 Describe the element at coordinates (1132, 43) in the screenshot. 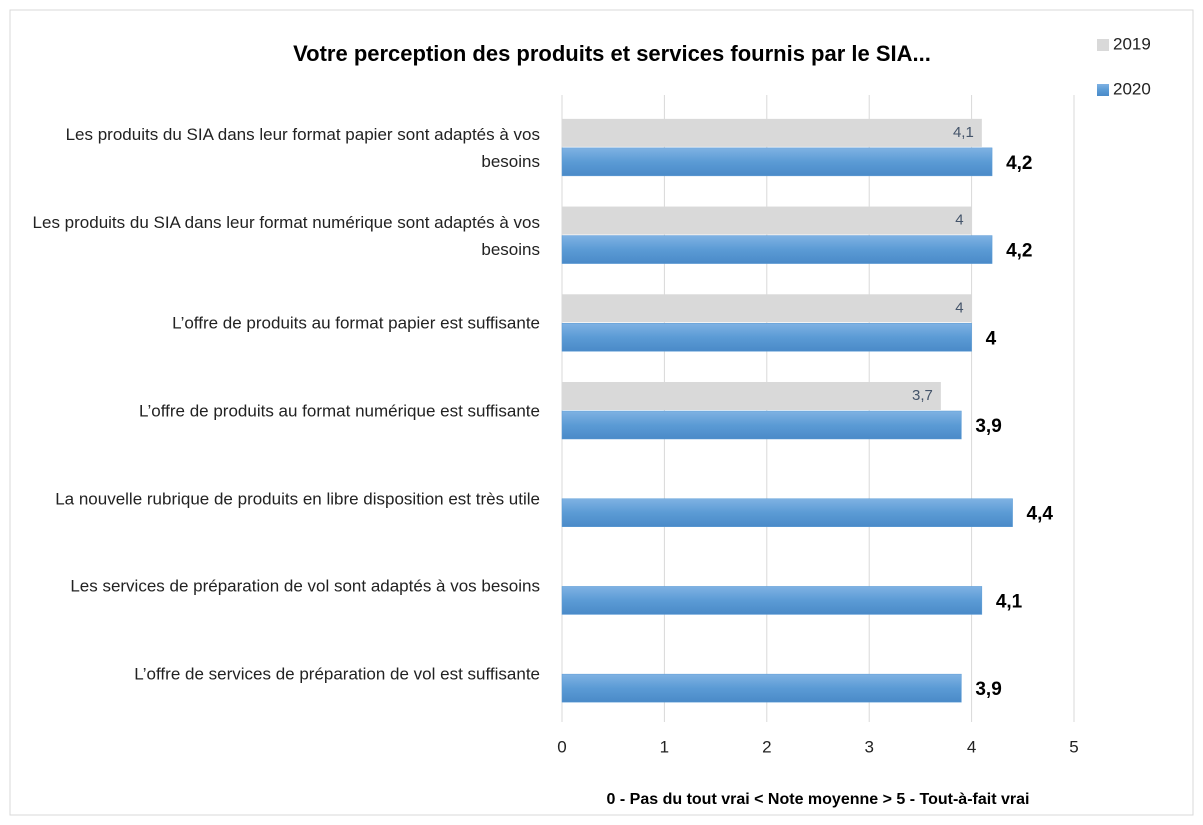

I see `legend-label: 2019` at that location.